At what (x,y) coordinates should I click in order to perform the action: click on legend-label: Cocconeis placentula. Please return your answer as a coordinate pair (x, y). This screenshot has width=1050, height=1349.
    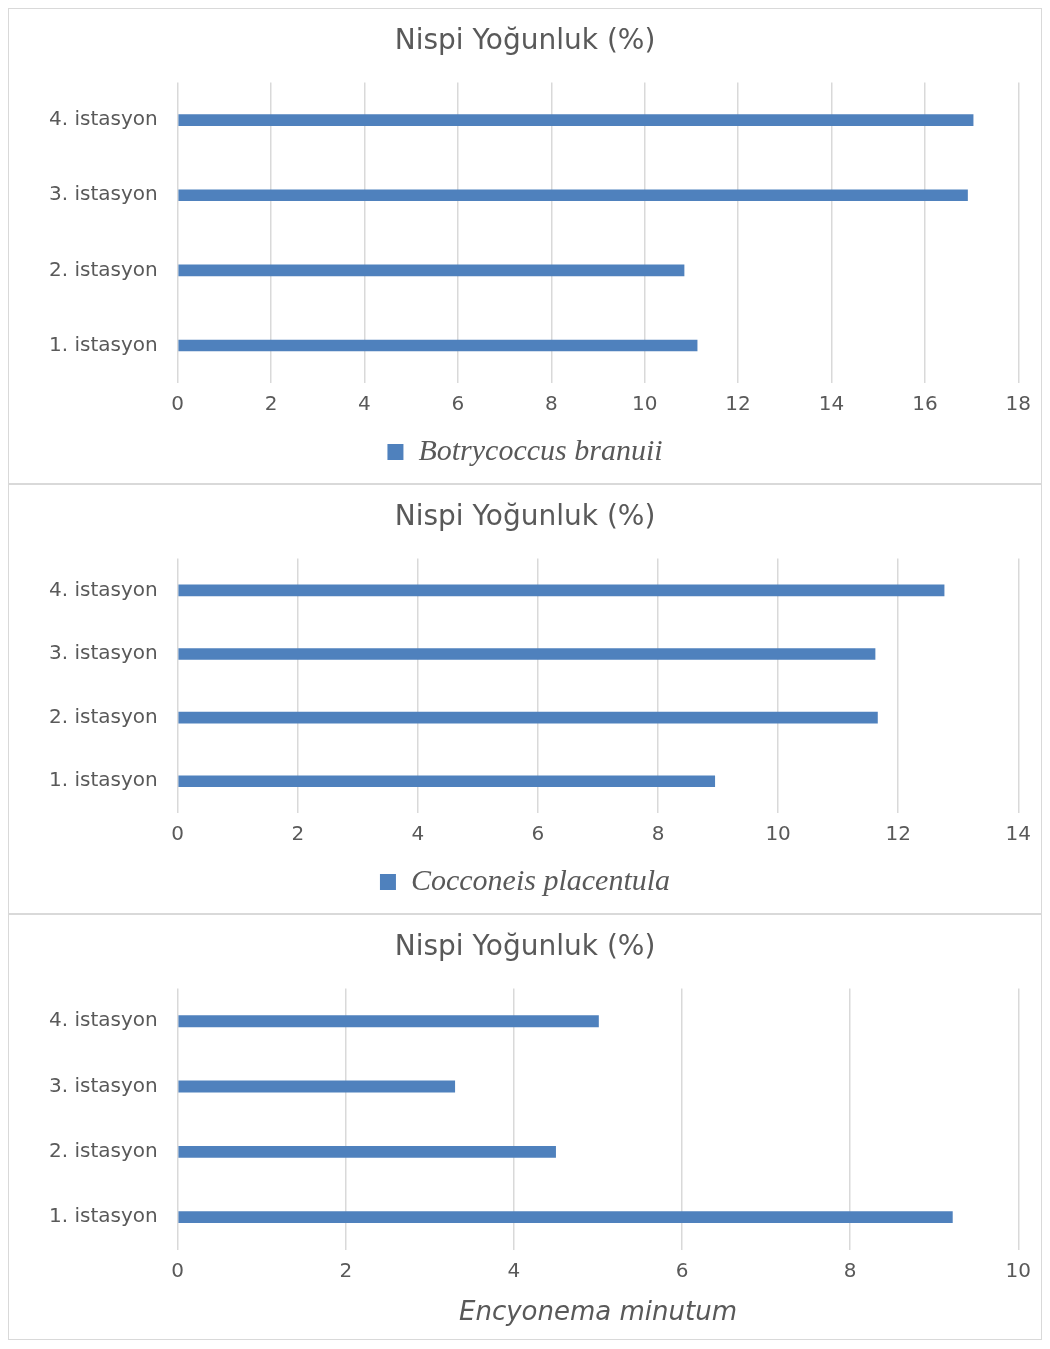
    Looking at the image, I should click on (540, 879).